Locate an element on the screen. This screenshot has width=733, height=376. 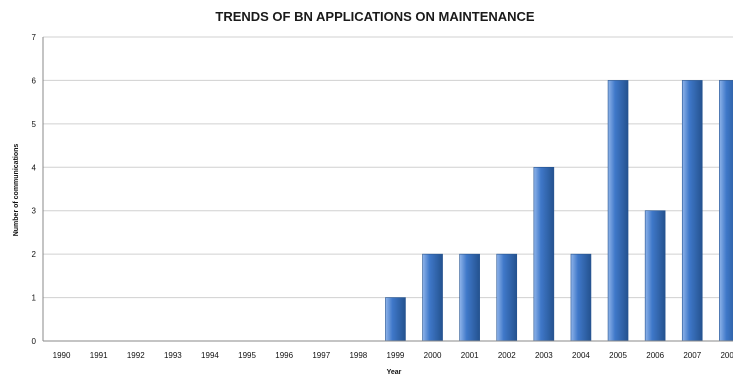
bar-2004 is located at coordinates (581, 297).